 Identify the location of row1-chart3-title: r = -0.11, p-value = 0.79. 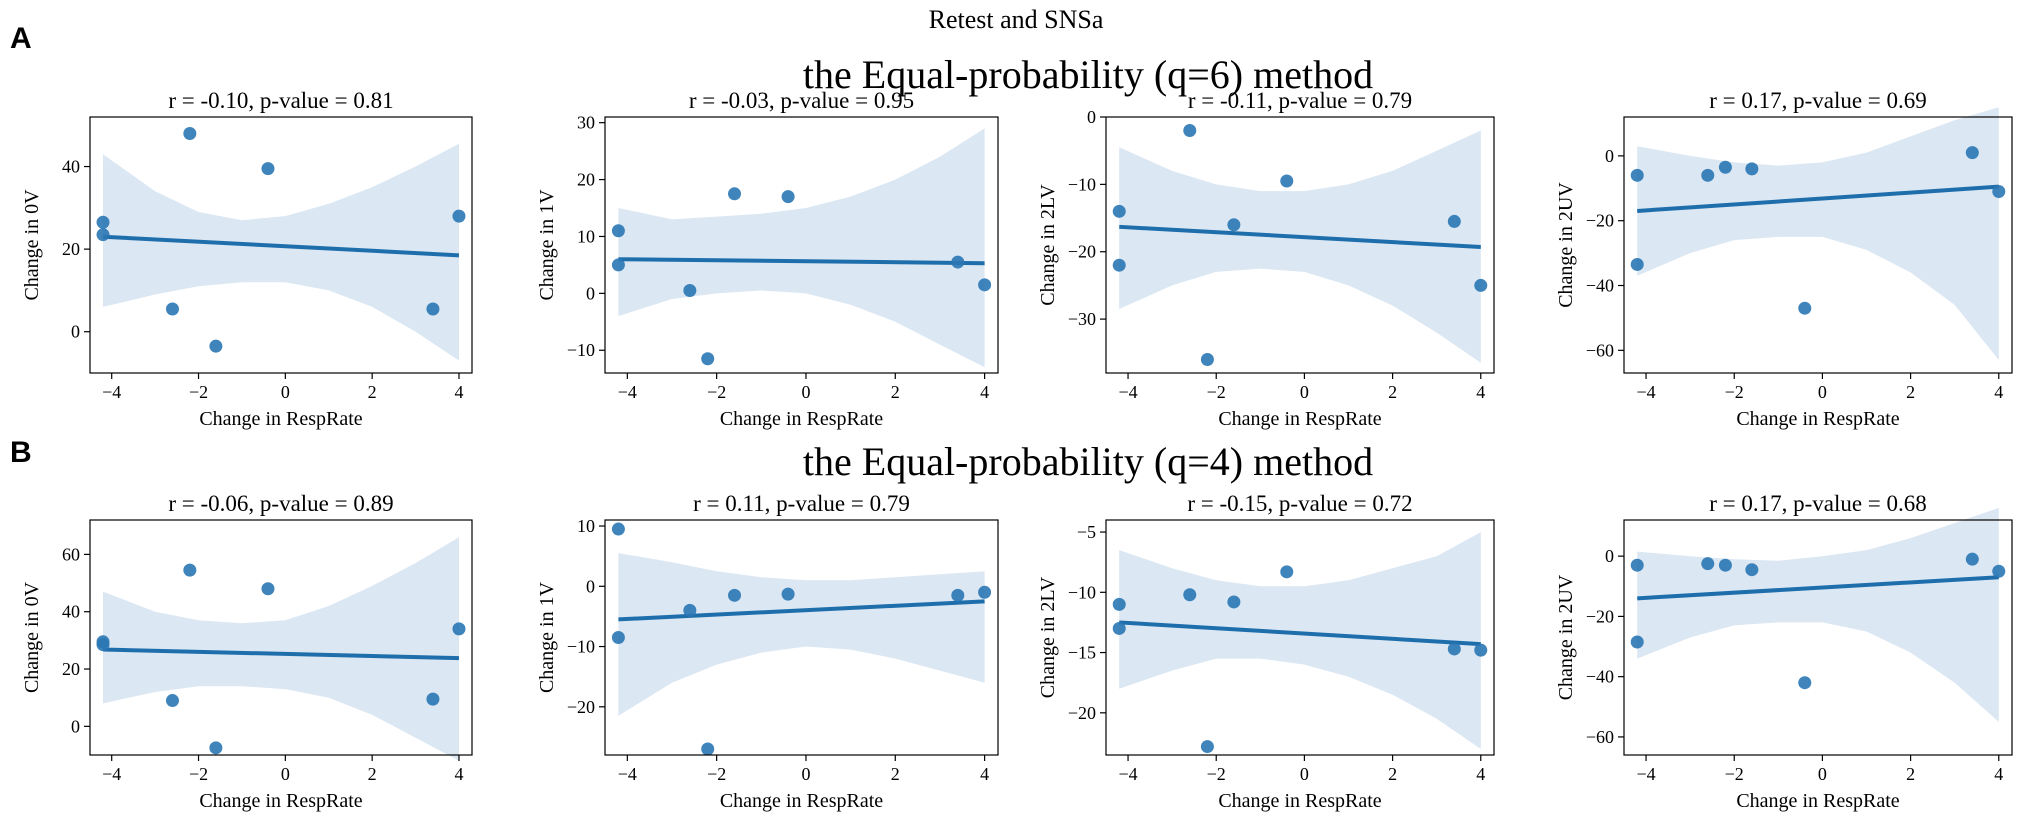
(1300, 100).